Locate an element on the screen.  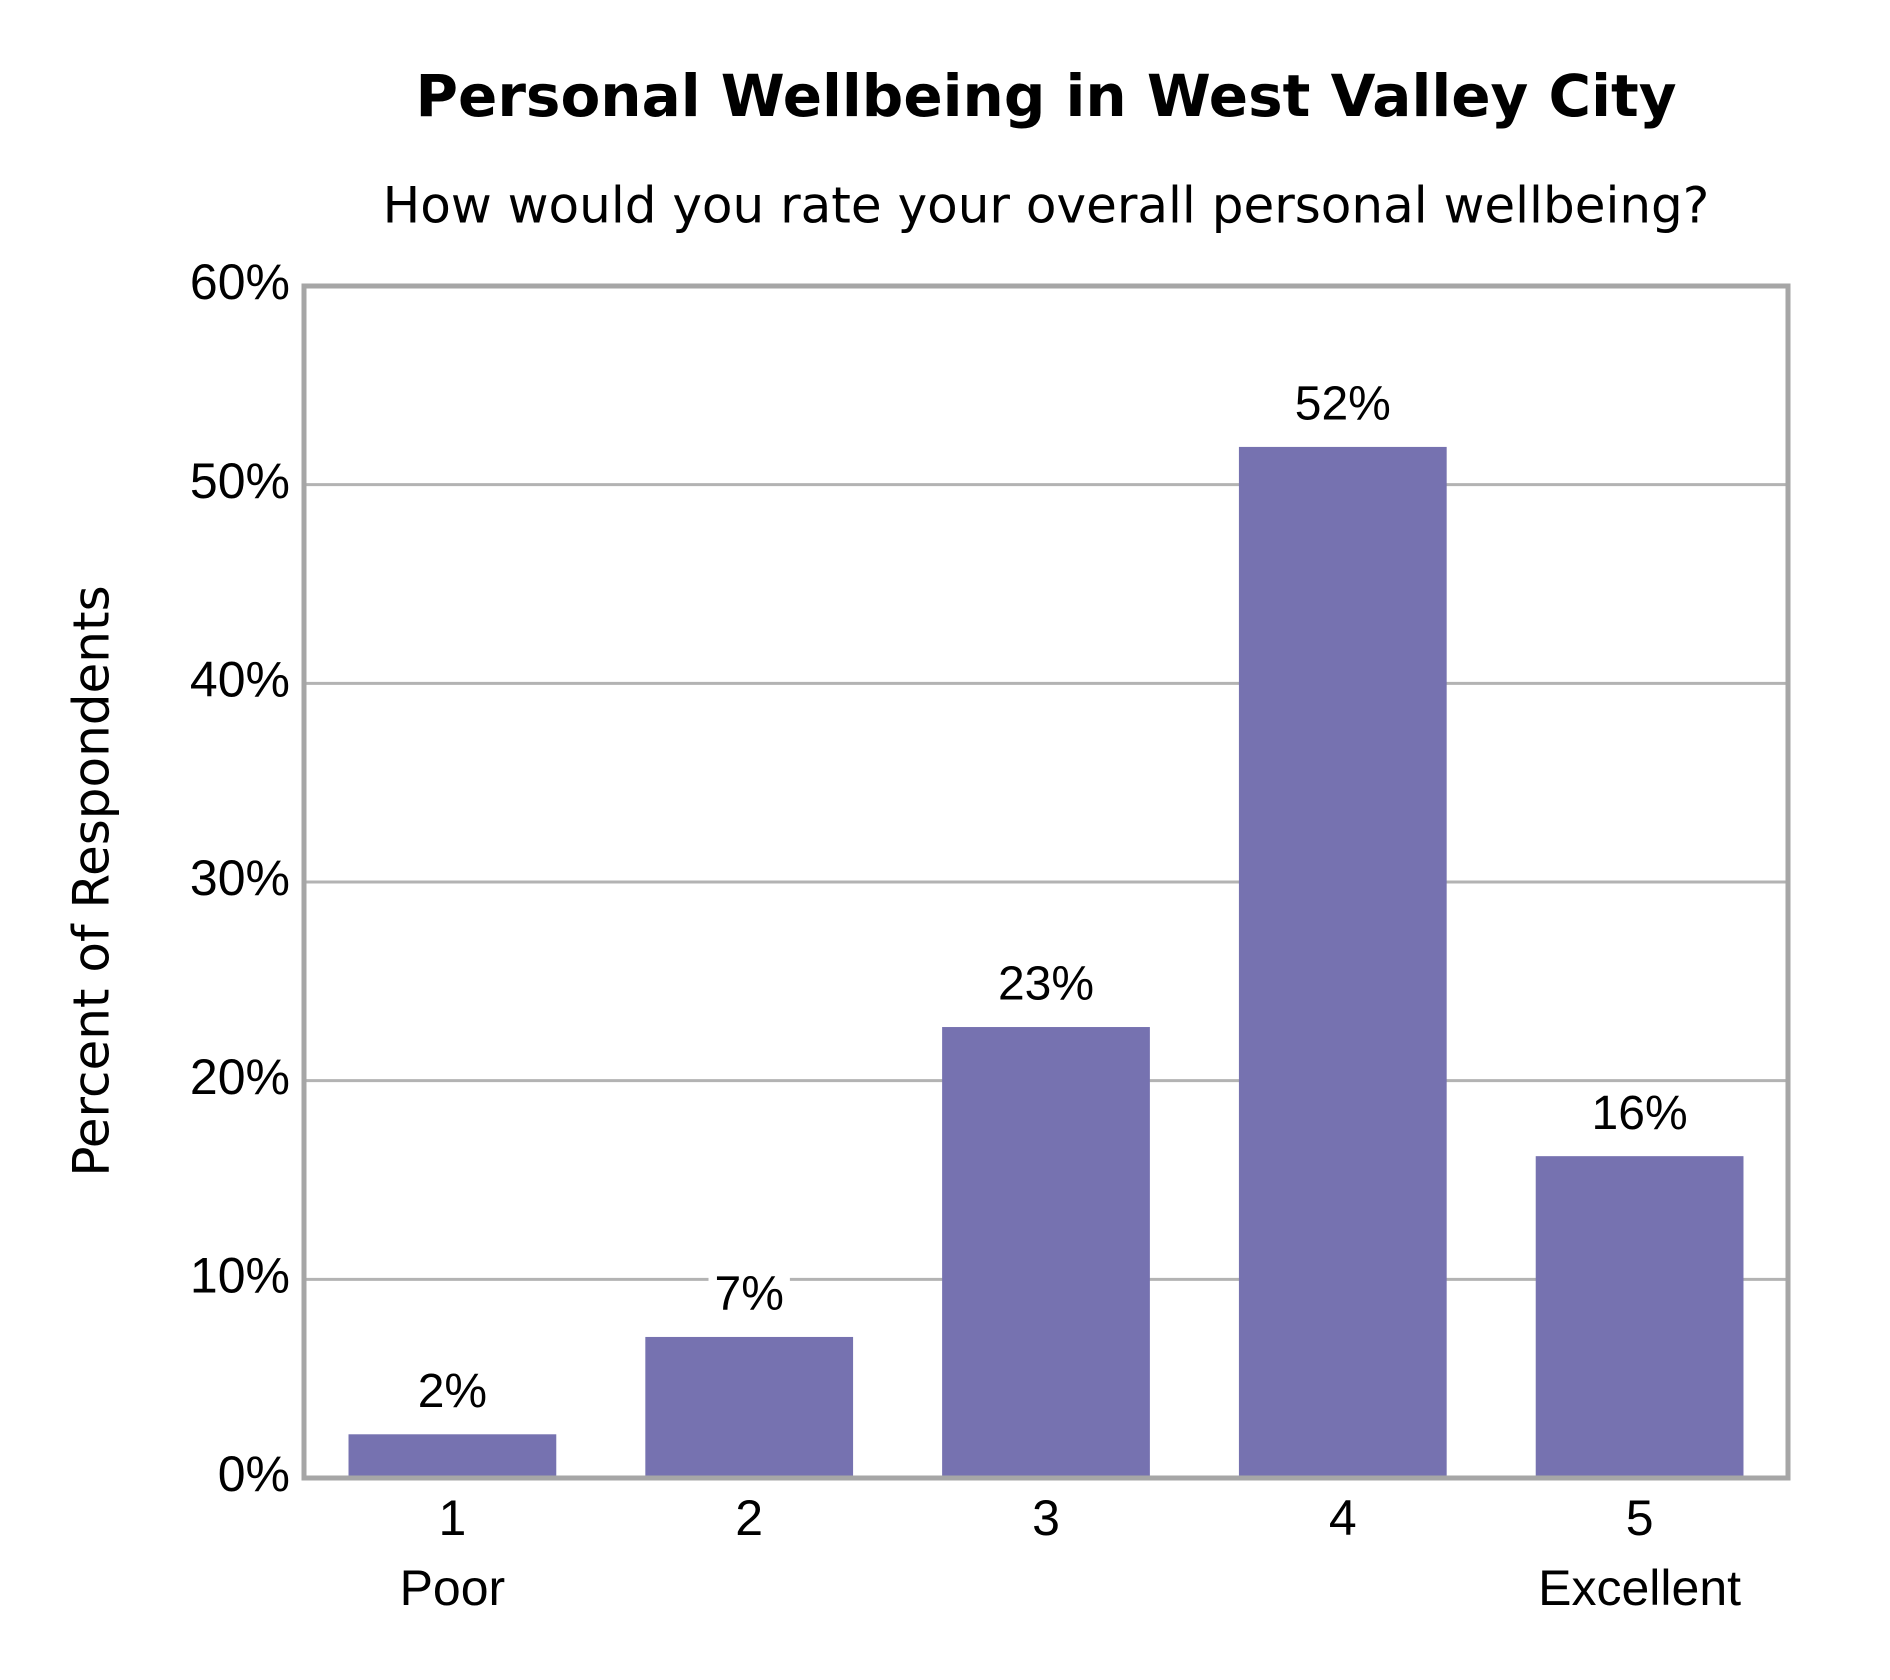
y-tick-label: 40% is located at coordinates (240, 680).